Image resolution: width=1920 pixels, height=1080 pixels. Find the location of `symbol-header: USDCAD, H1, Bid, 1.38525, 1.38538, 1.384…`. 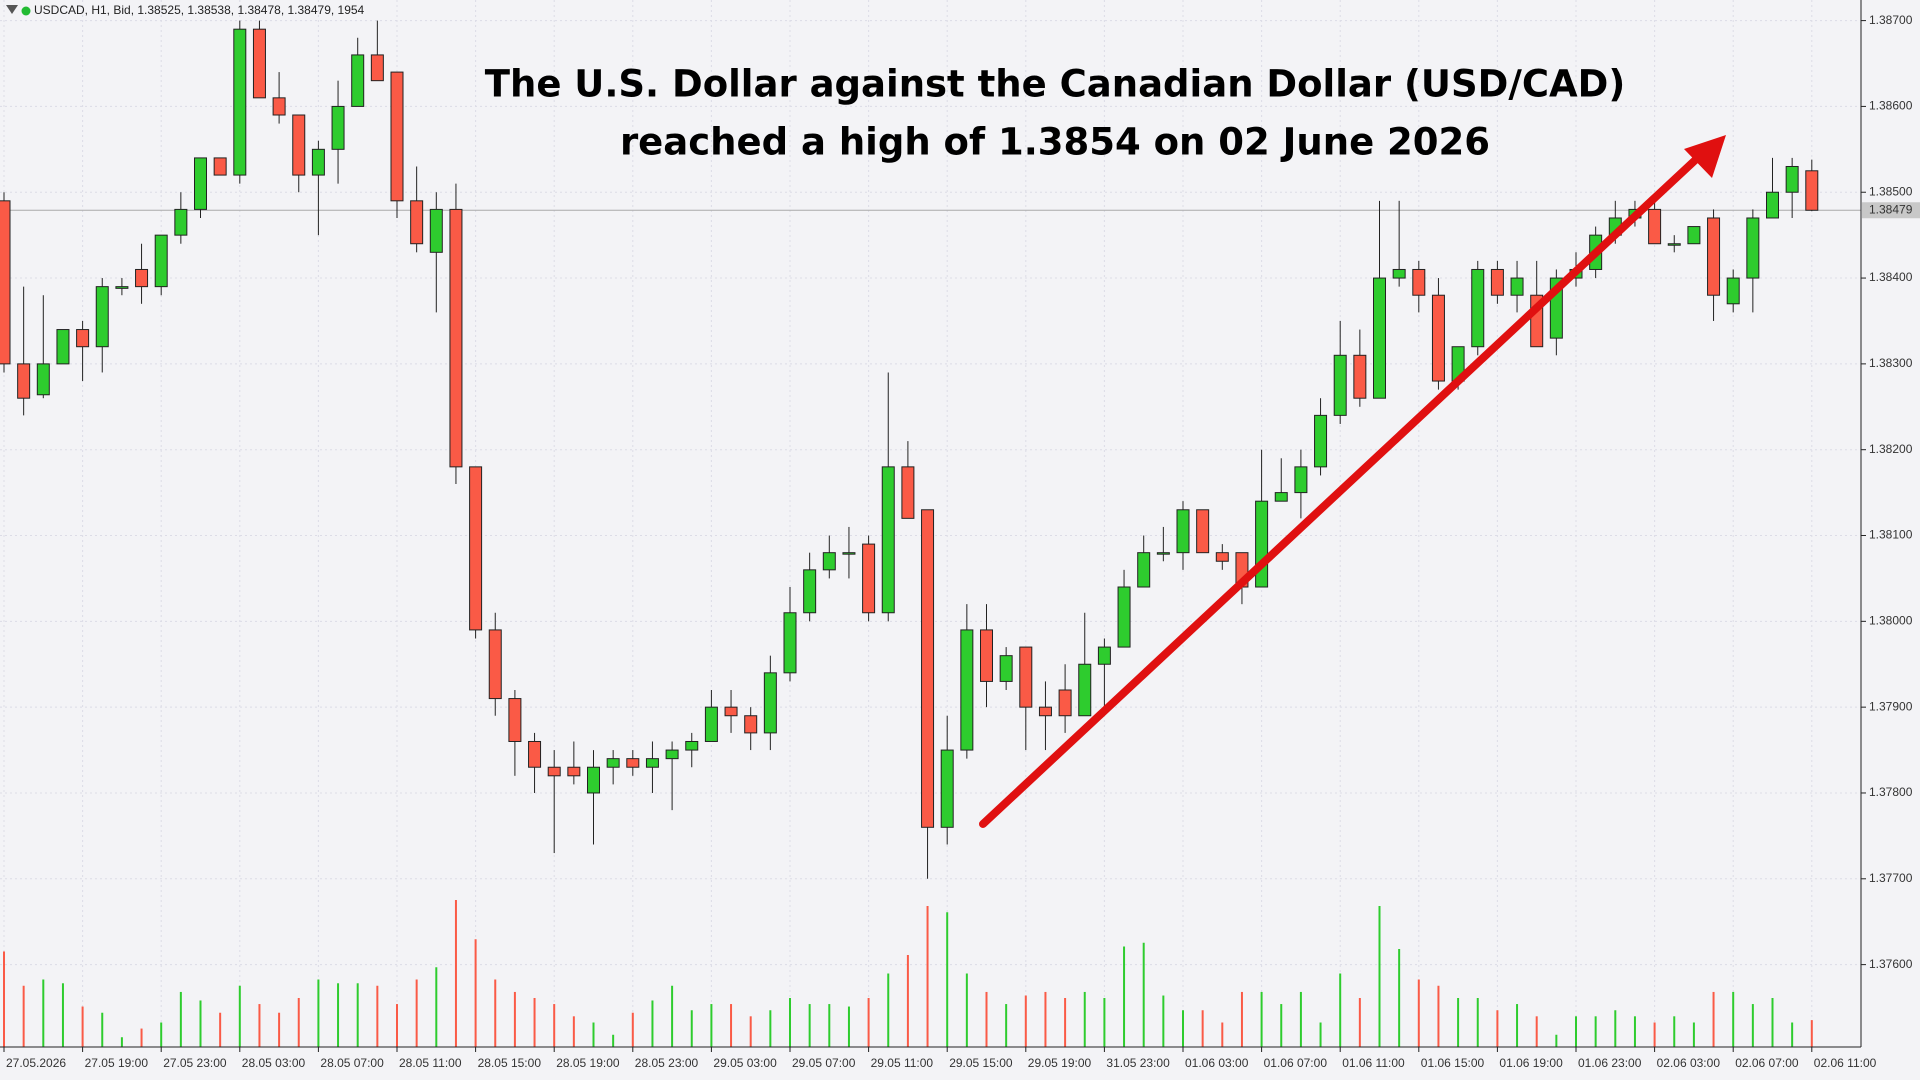

symbol-header: USDCAD, H1, Bid, 1.38525, 1.38538, 1.384… is located at coordinates (199, 10).